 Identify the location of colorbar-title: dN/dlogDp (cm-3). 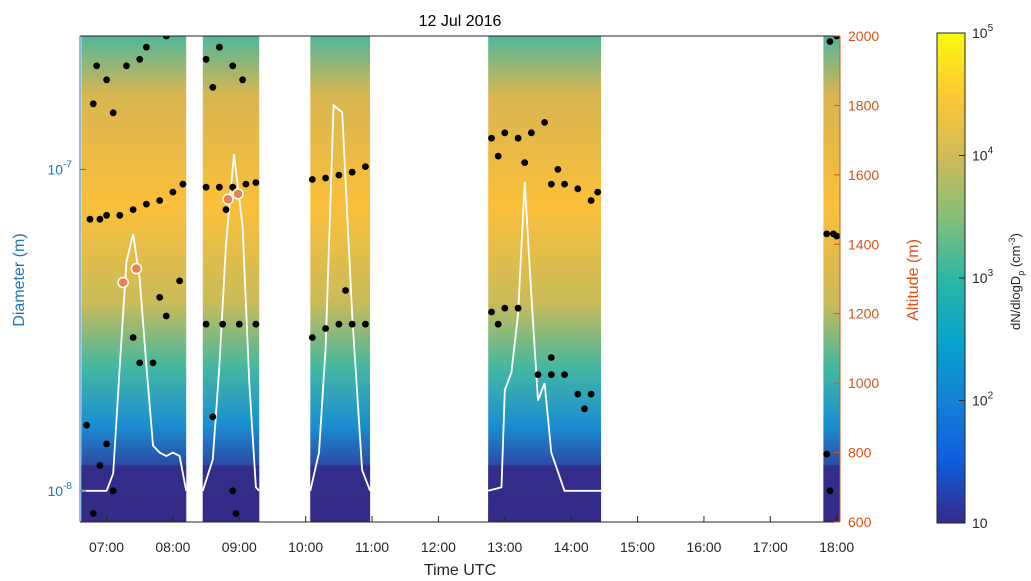
(1016, 281).